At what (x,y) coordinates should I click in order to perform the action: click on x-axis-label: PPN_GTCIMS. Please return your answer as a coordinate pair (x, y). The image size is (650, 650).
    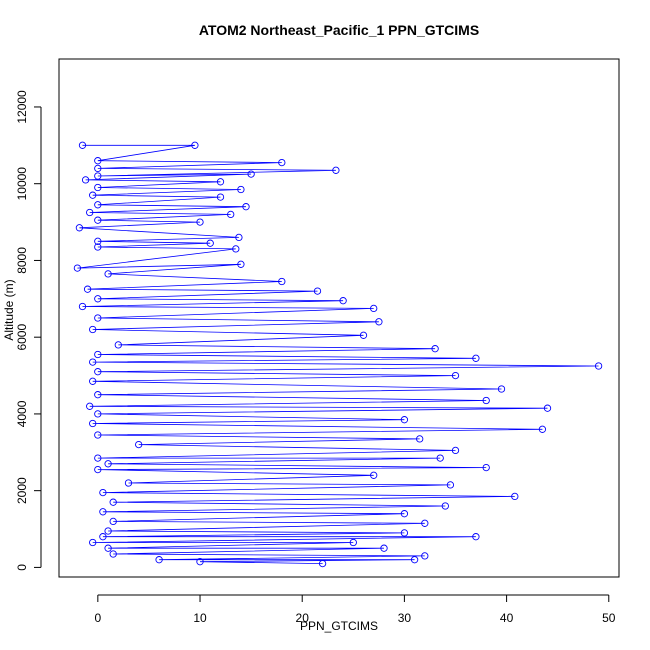
    Looking at the image, I should click on (339, 626).